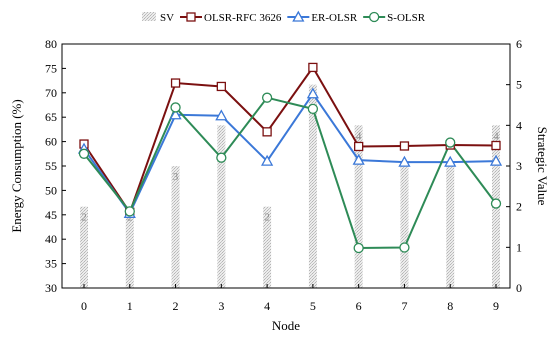 The image size is (551, 340). Describe the element at coordinates (51, 142) in the screenshot. I see `left-tick-label: 60` at that location.